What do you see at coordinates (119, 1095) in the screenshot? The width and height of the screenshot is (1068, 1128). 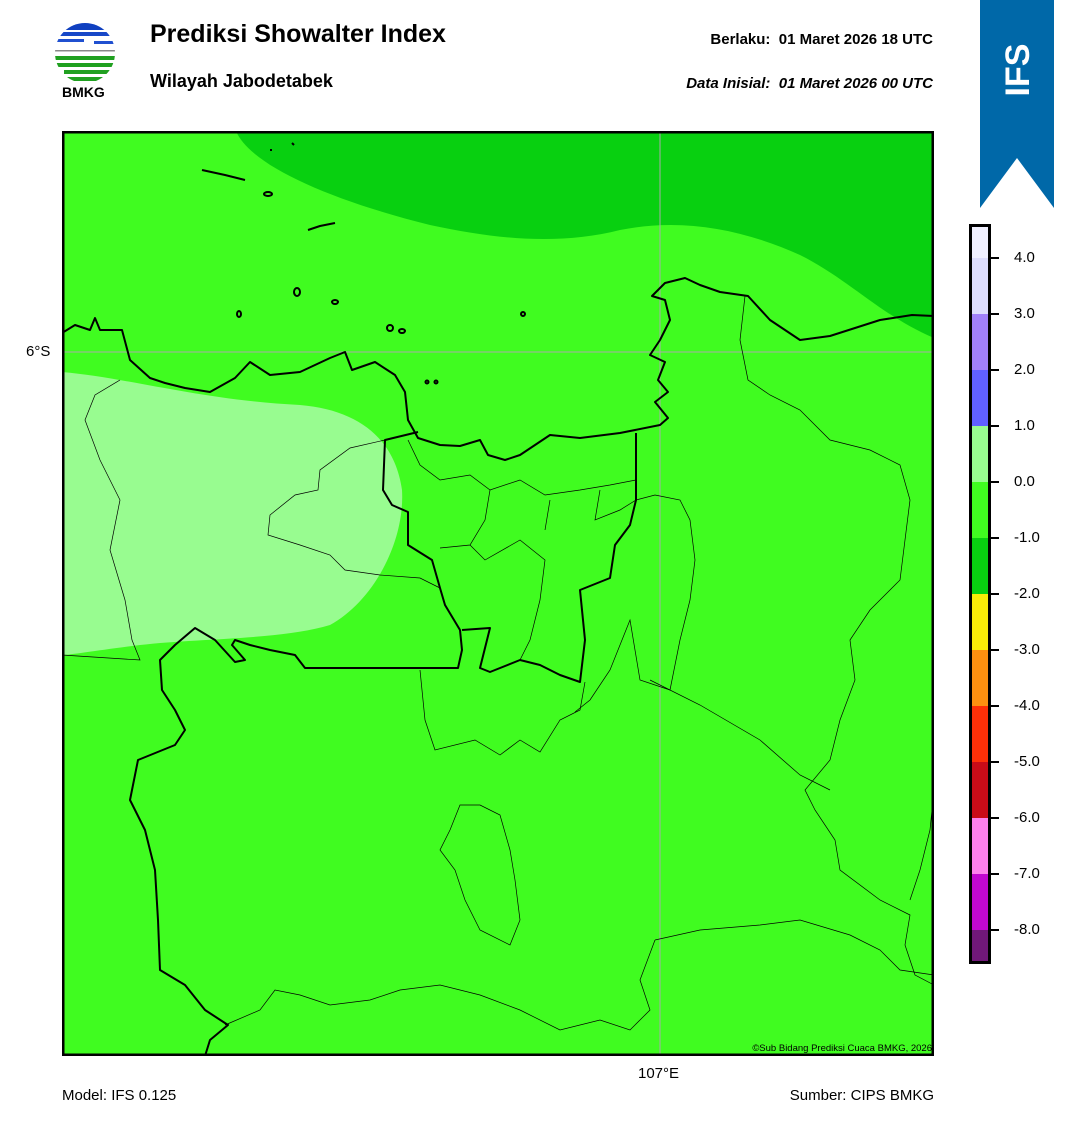 I see `model-label: Model: IFS 0.125` at bounding box center [119, 1095].